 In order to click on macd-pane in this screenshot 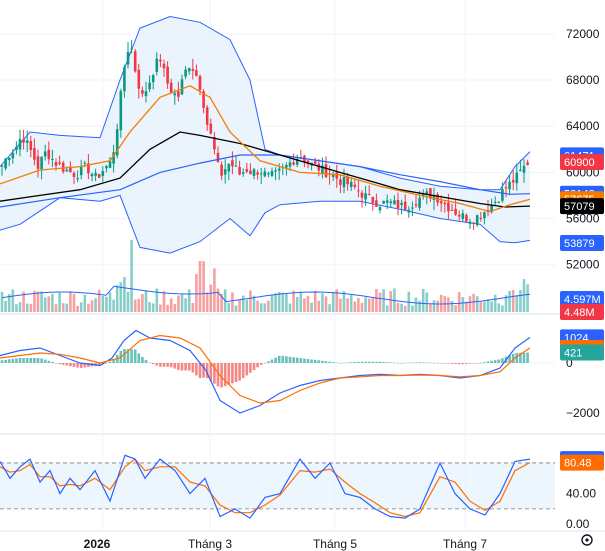, I will do `click(265, 371)`.